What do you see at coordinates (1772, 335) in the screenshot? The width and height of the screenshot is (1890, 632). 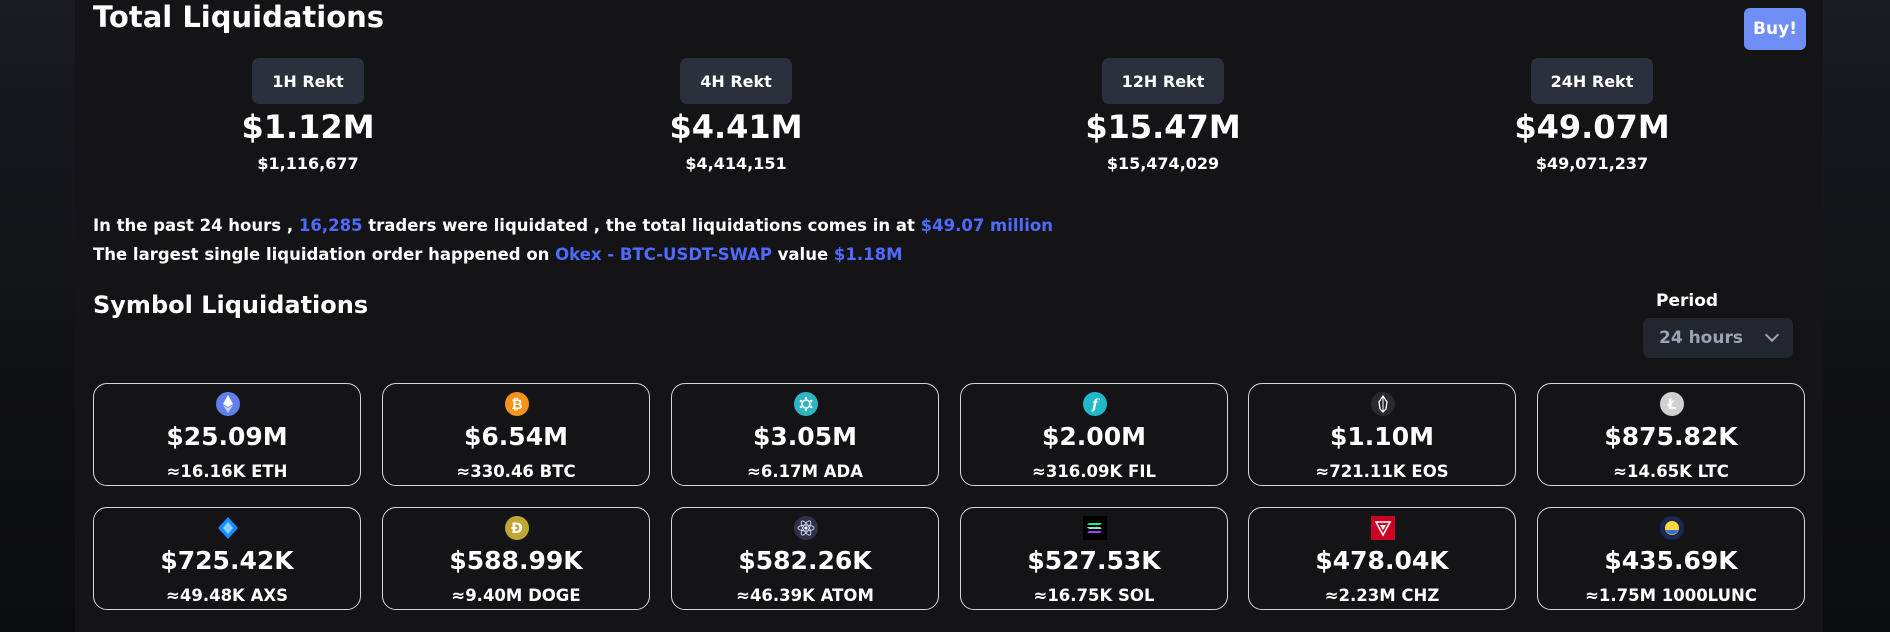 I see `chevron-down-icon` at bounding box center [1772, 335].